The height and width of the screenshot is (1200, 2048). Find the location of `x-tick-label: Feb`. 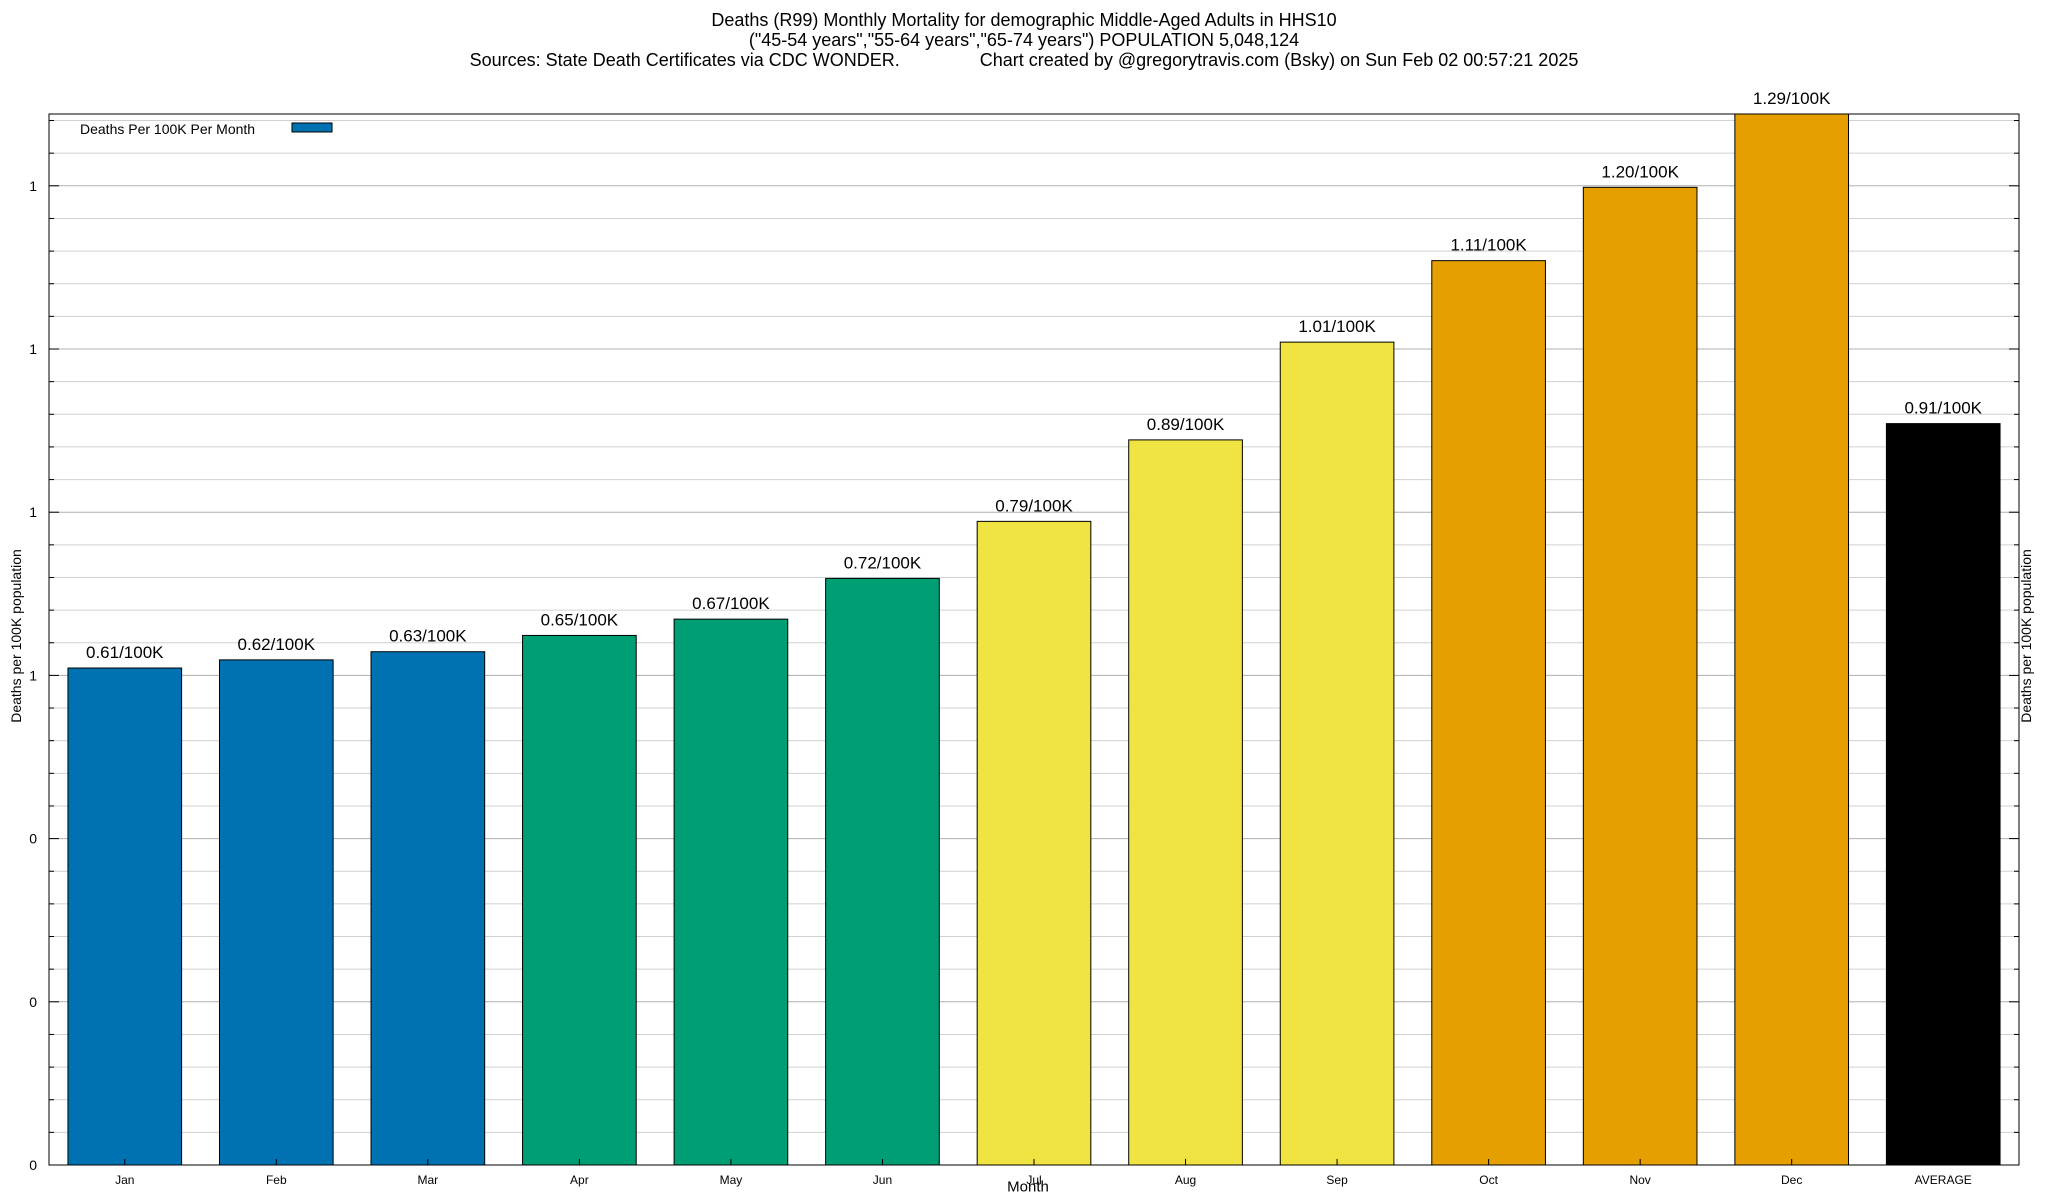

x-tick-label: Feb is located at coordinates (276, 1180).